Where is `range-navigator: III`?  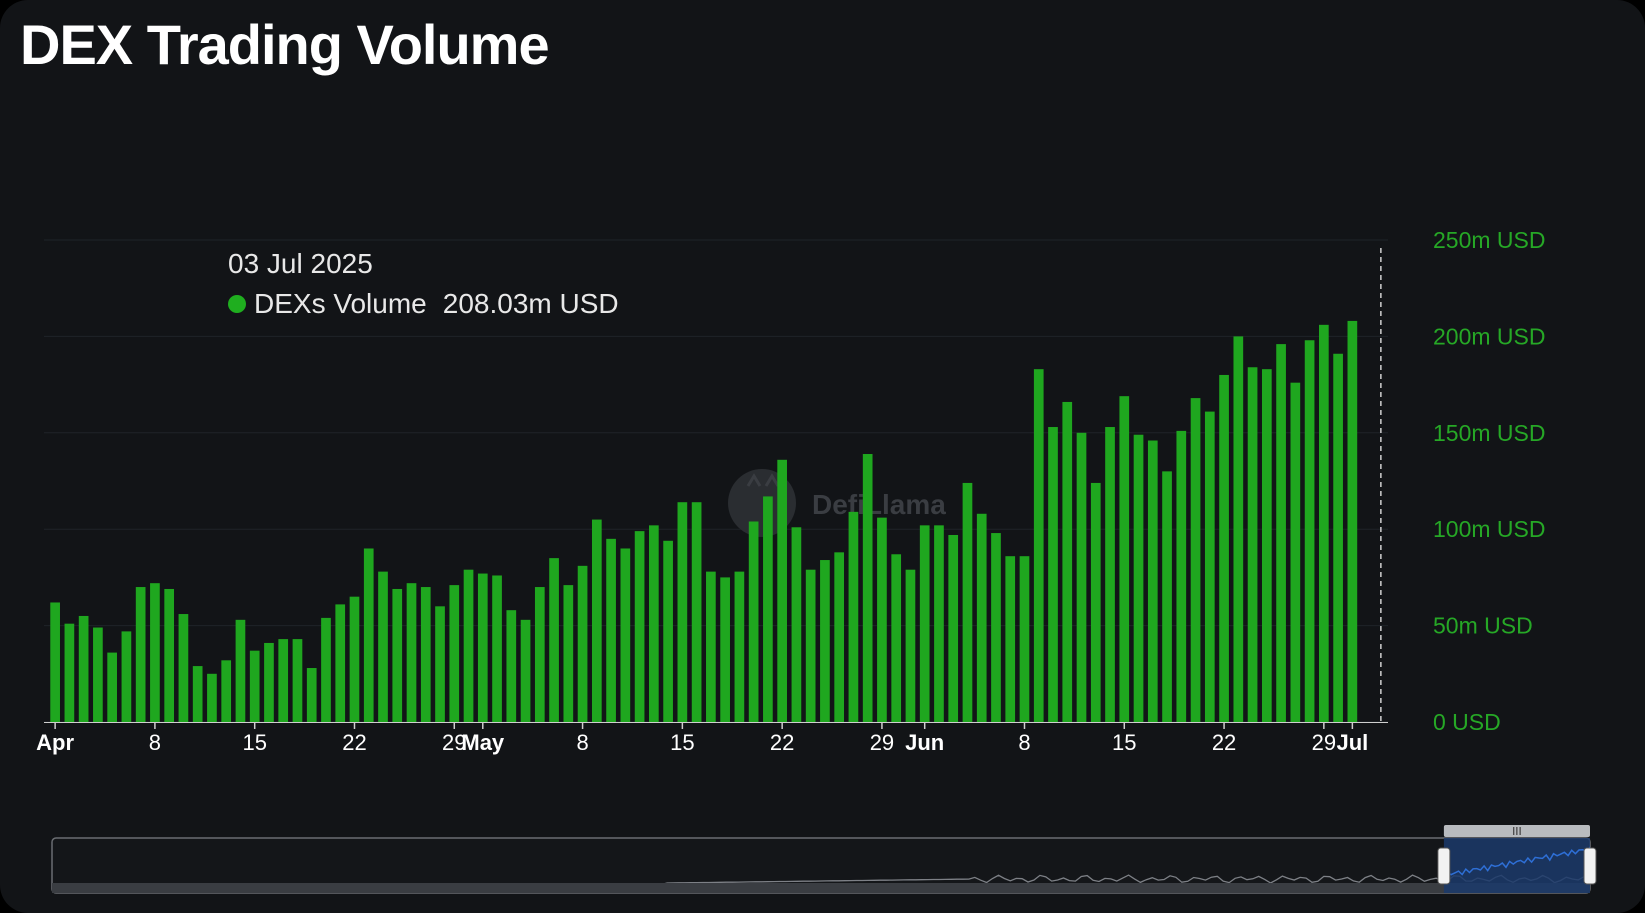
range-navigator: III is located at coordinates (824, 859).